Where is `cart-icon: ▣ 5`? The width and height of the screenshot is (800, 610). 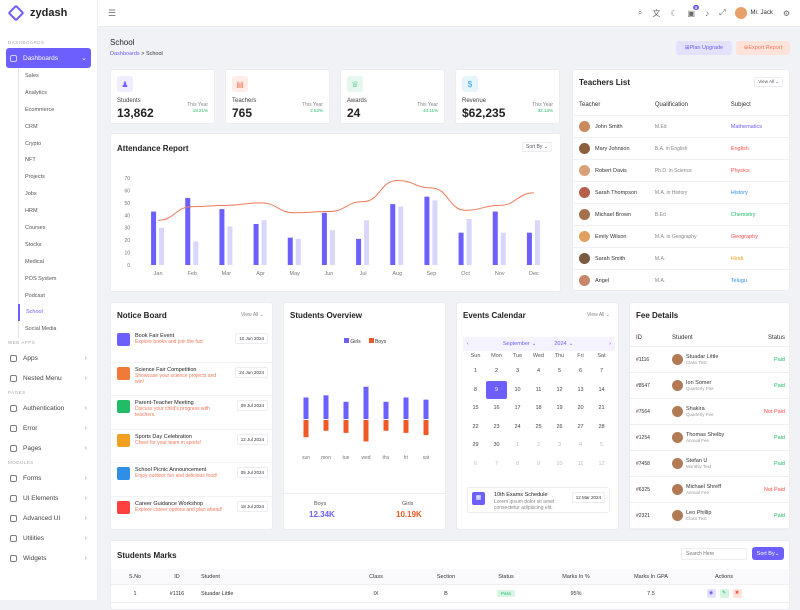
cart-icon: ▣ 5 is located at coordinates (693, 11).